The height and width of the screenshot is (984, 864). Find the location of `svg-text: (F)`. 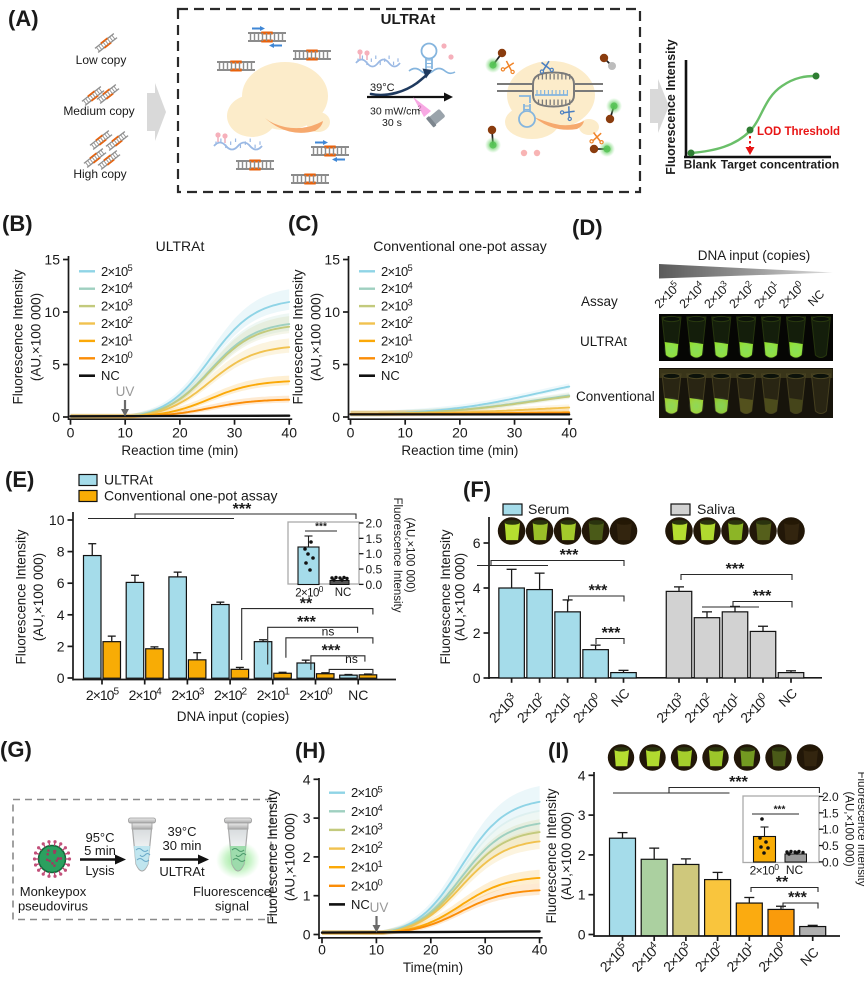

svg-text: (F) is located at coordinates (477, 489).